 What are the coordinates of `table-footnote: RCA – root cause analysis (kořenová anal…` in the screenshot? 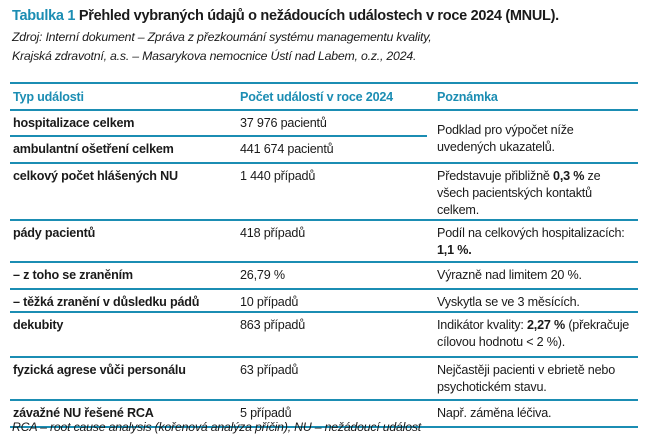 It's located at (217, 427).